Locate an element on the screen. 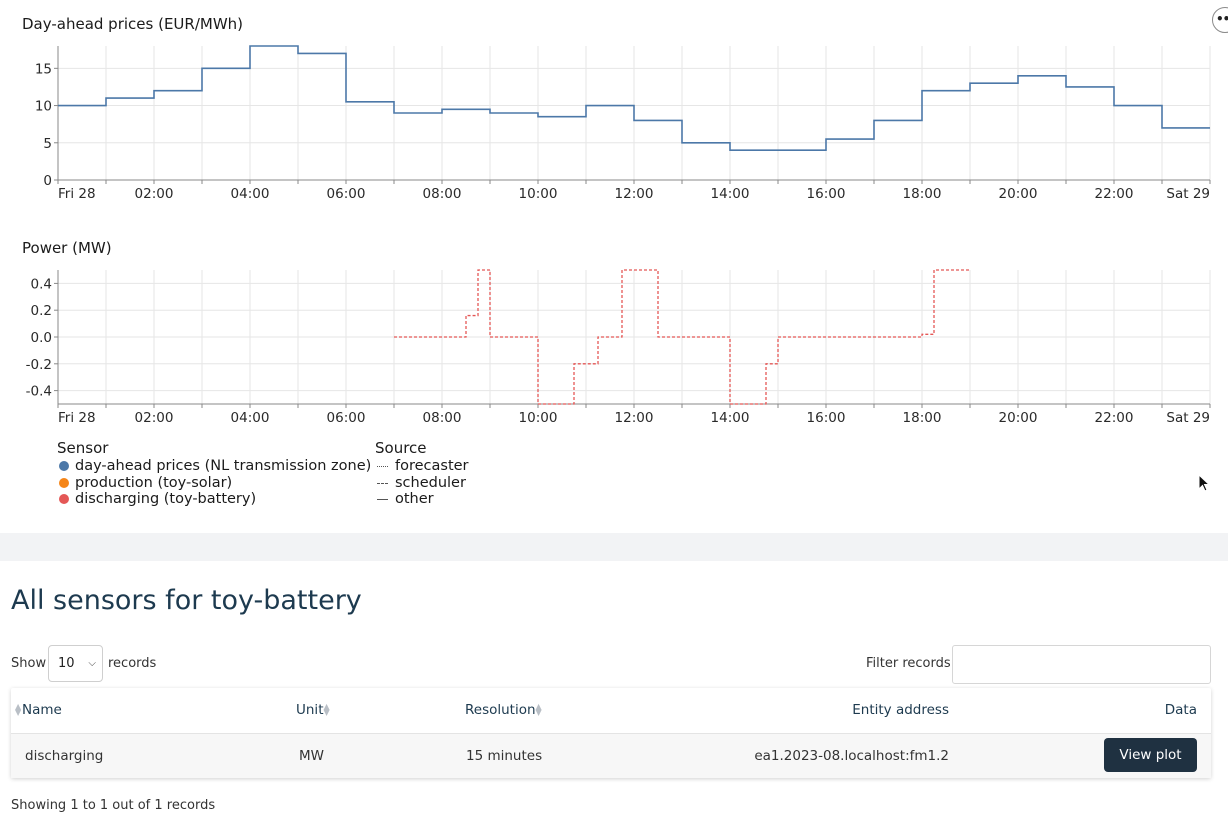 This screenshot has height=832, width=1228. legend-sensor-item: day-ahead prices (NL transmission zone) is located at coordinates (215, 466).